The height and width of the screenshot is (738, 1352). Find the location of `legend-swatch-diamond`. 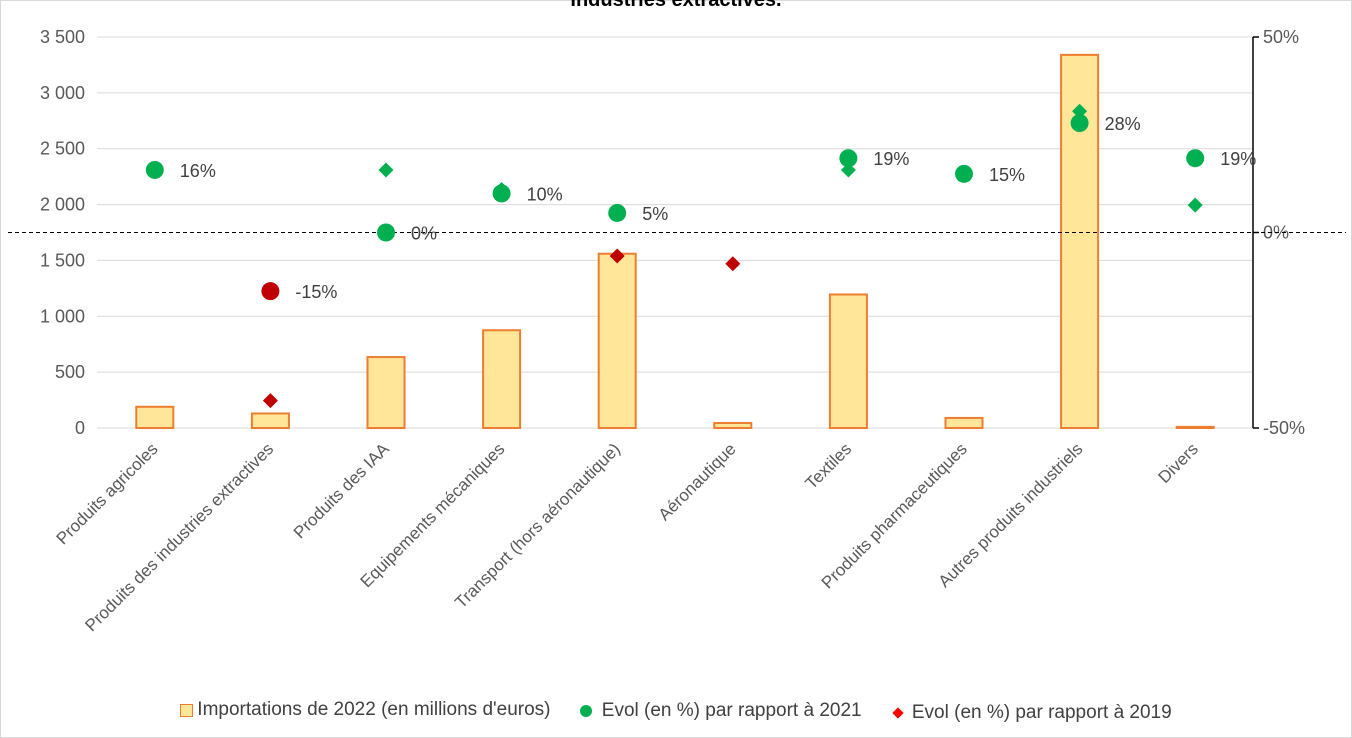

legend-swatch-diamond is located at coordinates (898, 712).